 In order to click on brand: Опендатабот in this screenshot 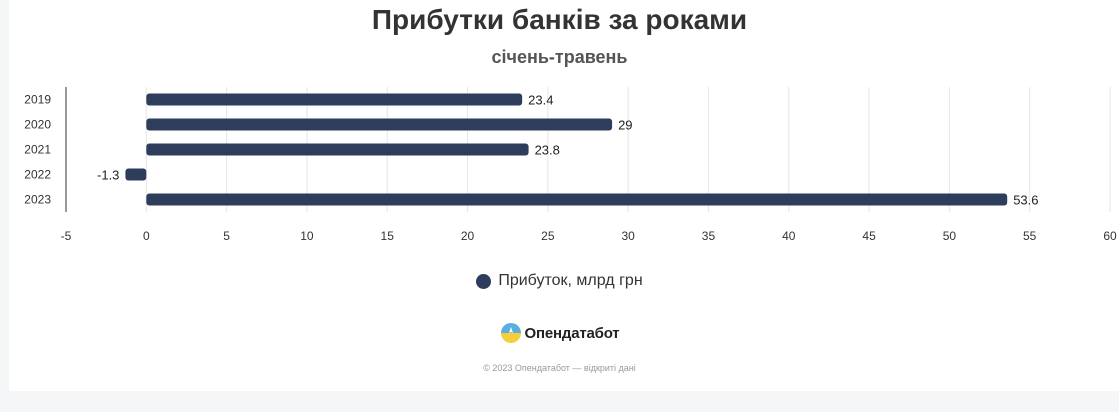, I will do `click(559, 333)`.